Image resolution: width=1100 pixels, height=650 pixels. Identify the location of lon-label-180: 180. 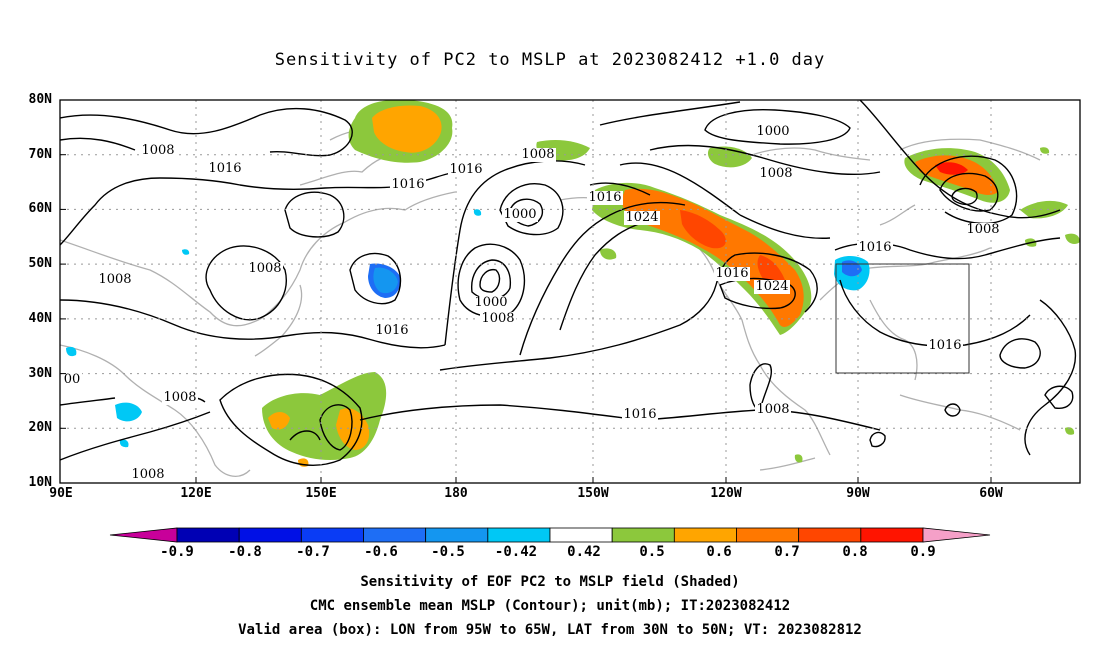
(456, 493).